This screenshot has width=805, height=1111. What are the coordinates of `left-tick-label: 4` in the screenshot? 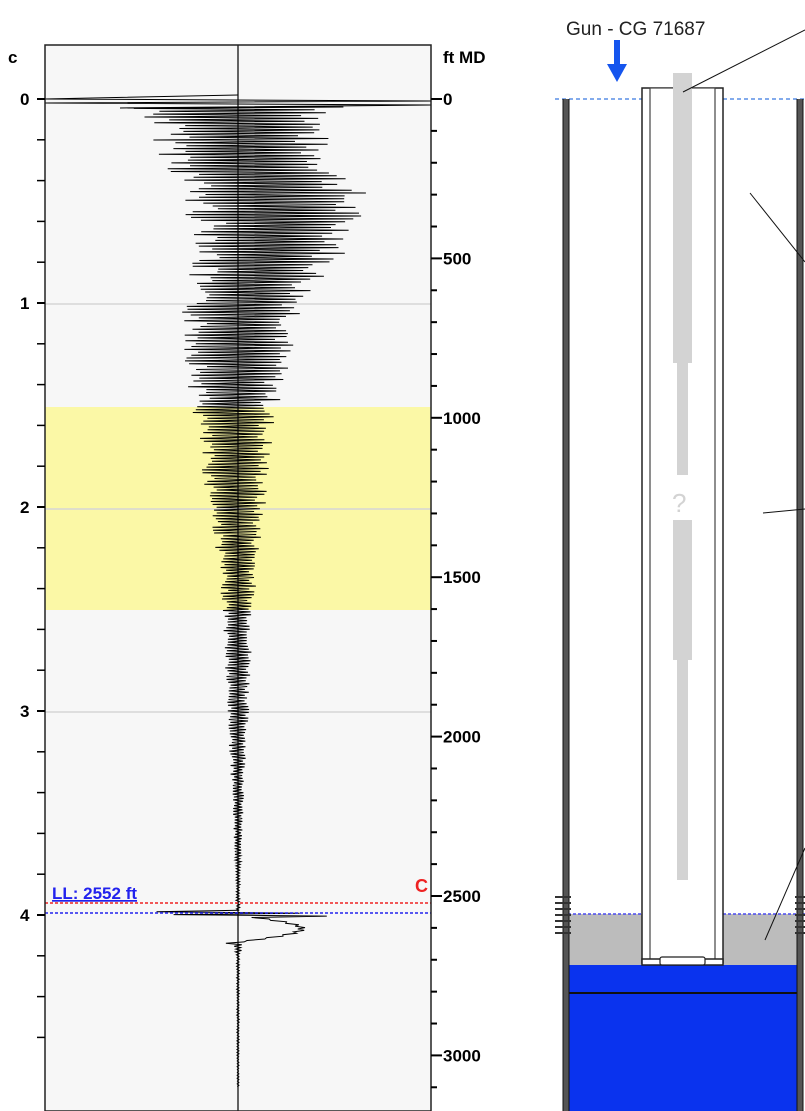 It's located at (25, 915).